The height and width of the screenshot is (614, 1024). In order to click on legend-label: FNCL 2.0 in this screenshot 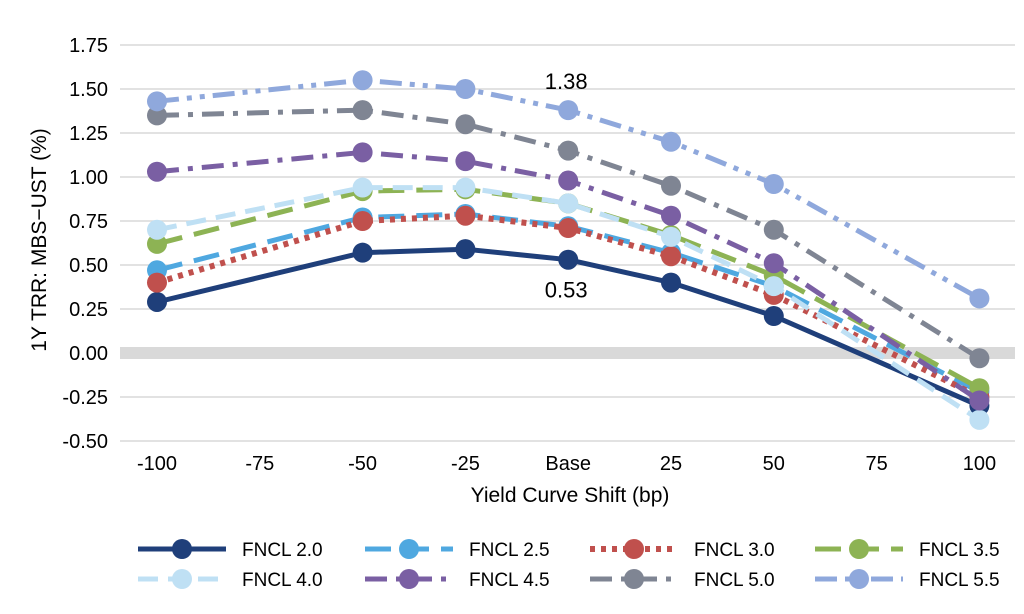, I will do `click(282, 550)`.